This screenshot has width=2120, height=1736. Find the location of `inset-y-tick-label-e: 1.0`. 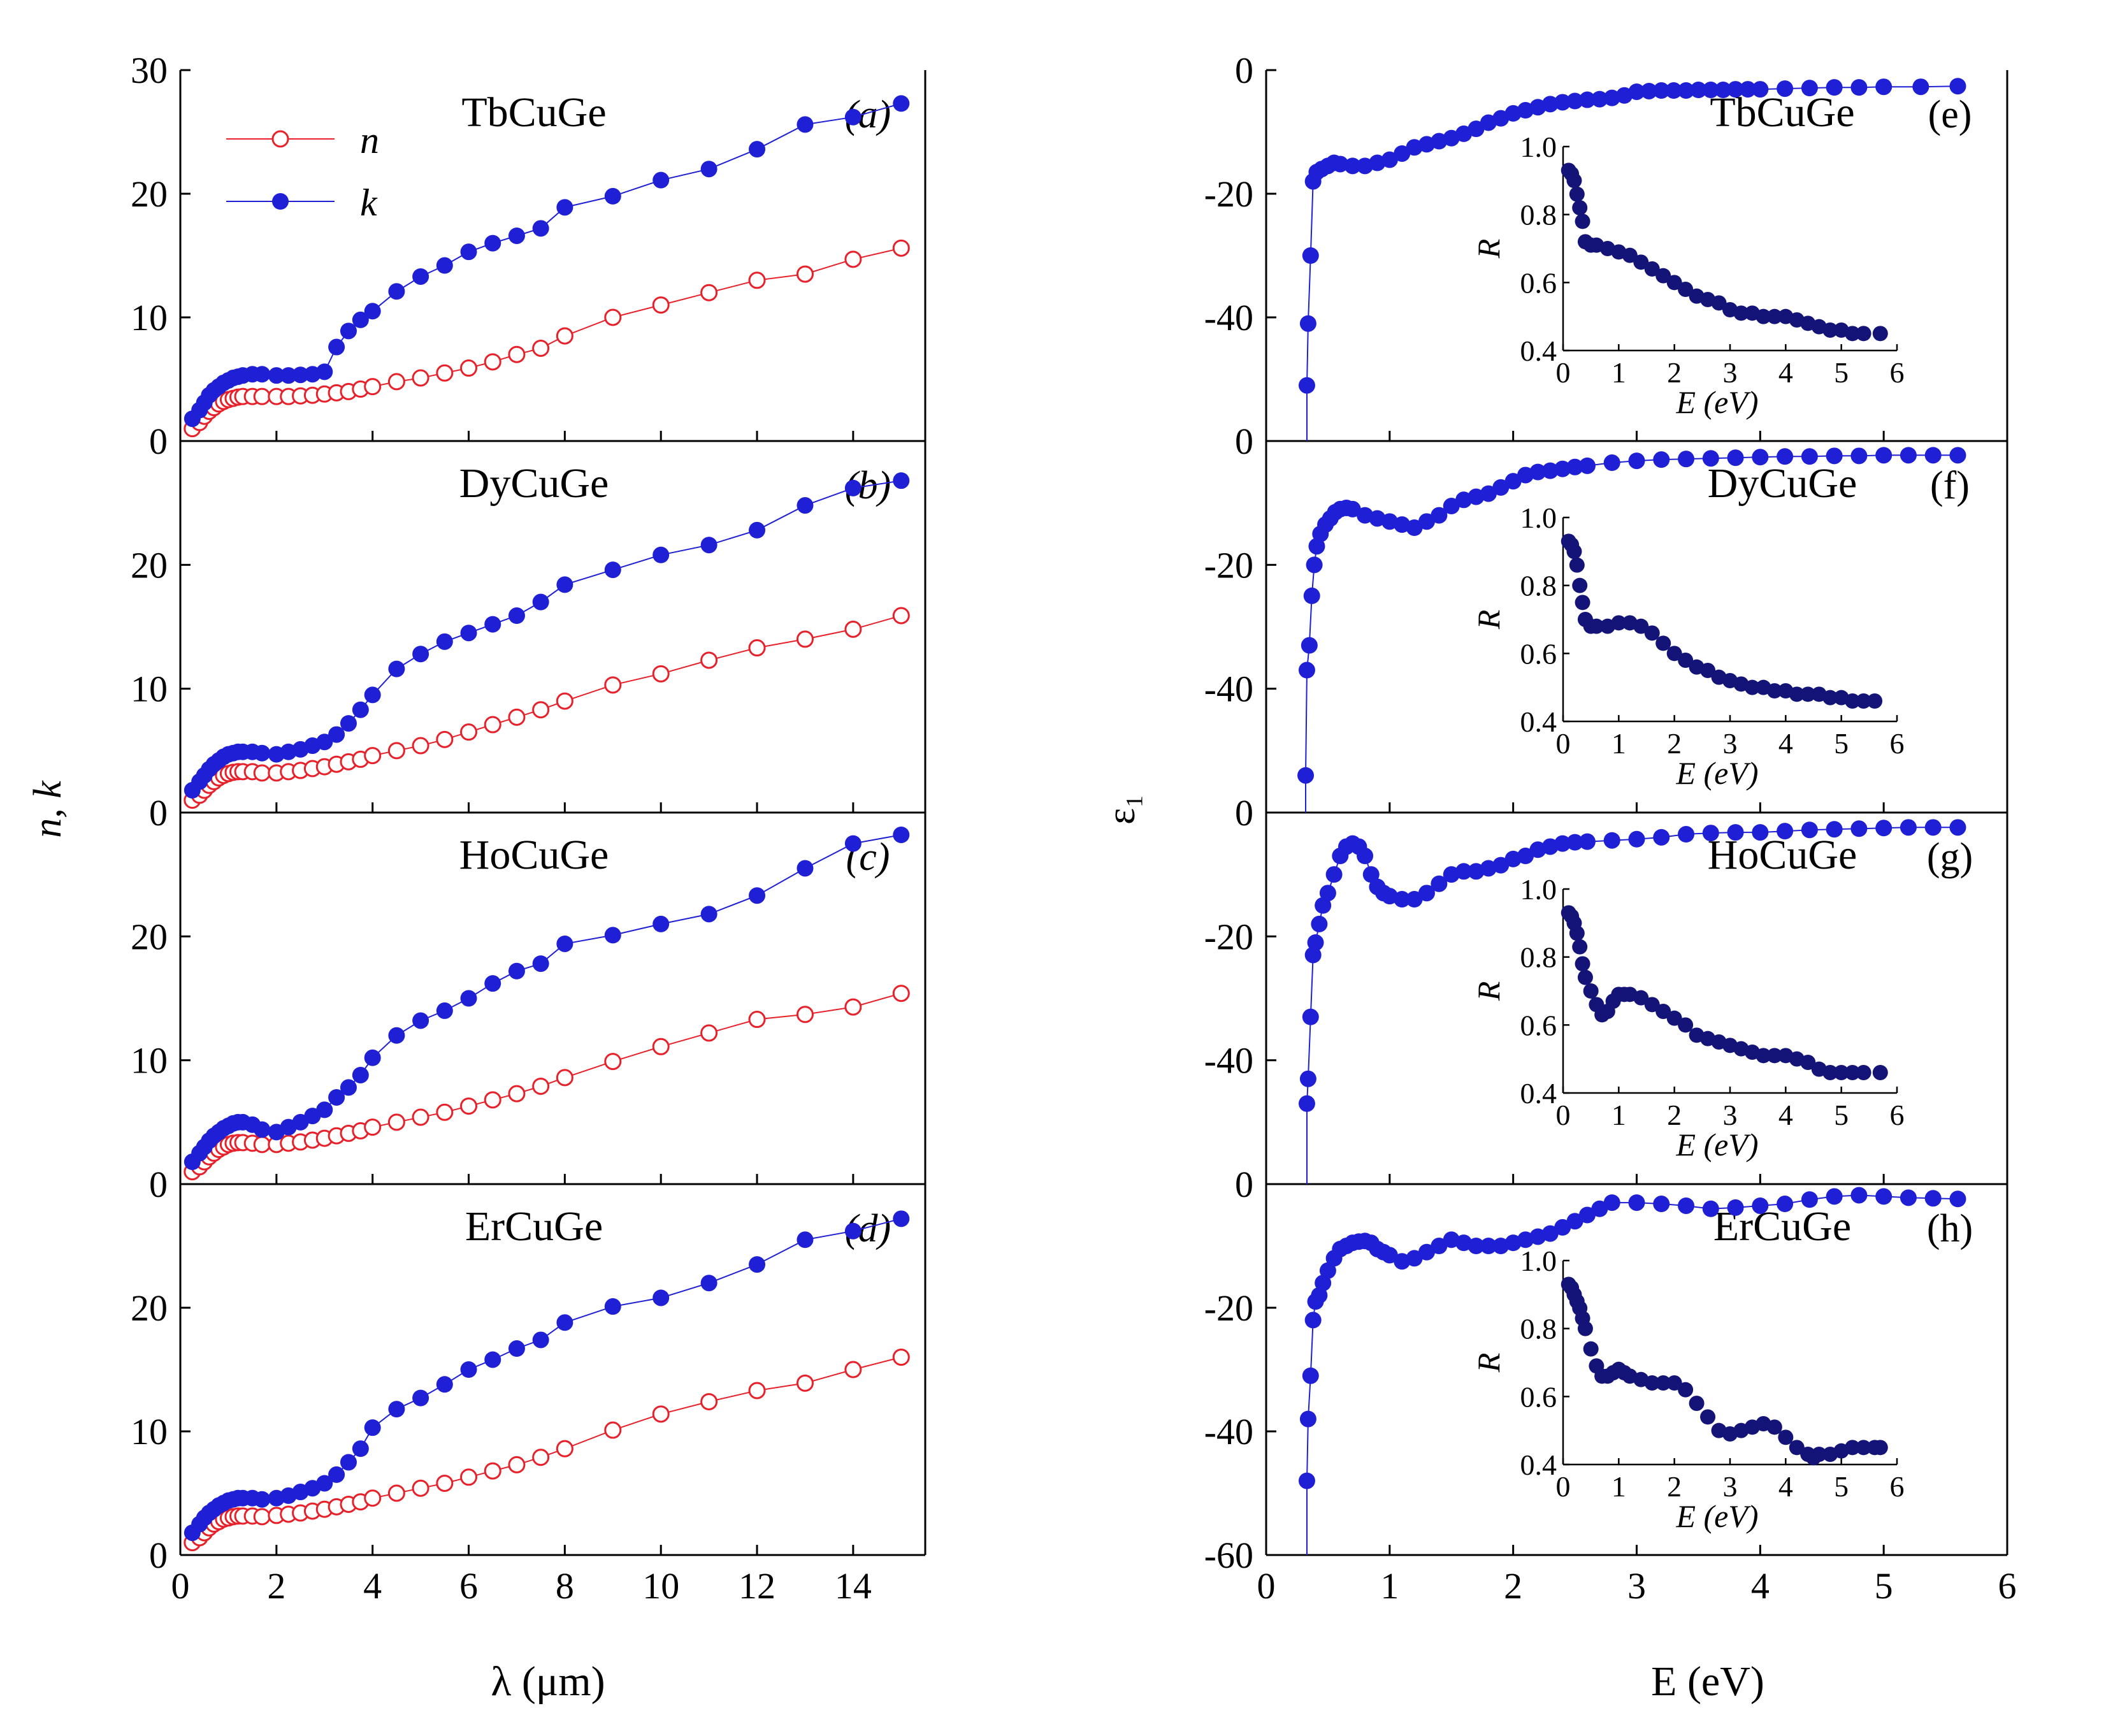

inset-y-tick-label-e: 1.0 is located at coordinates (1538, 147).